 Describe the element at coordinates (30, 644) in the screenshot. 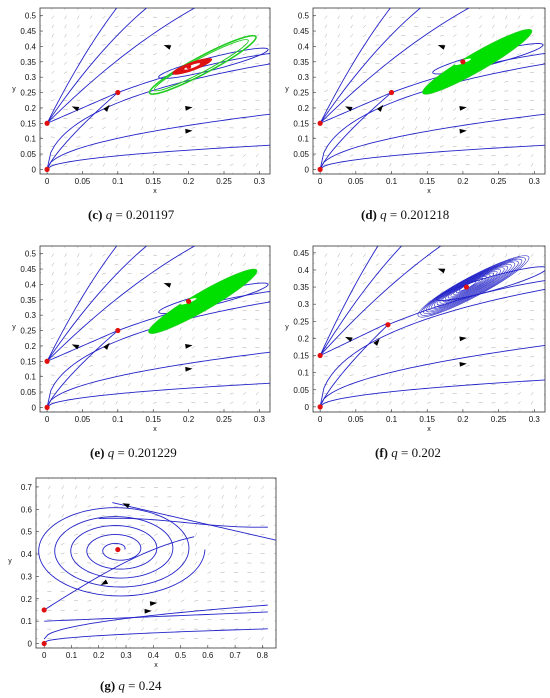

I see `y-tick-label: 0` at that location.